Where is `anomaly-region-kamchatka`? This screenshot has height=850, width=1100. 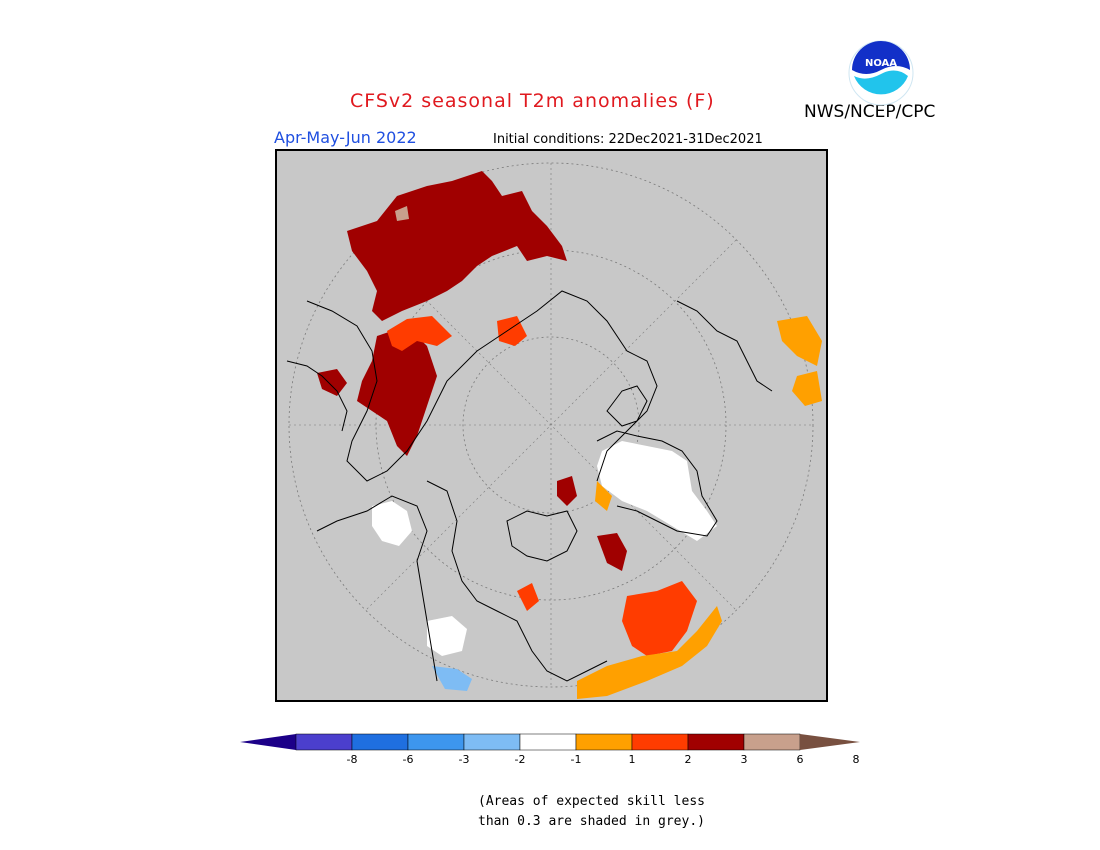 anomaly-region-kamchatka is located at coordinates (419, 333).